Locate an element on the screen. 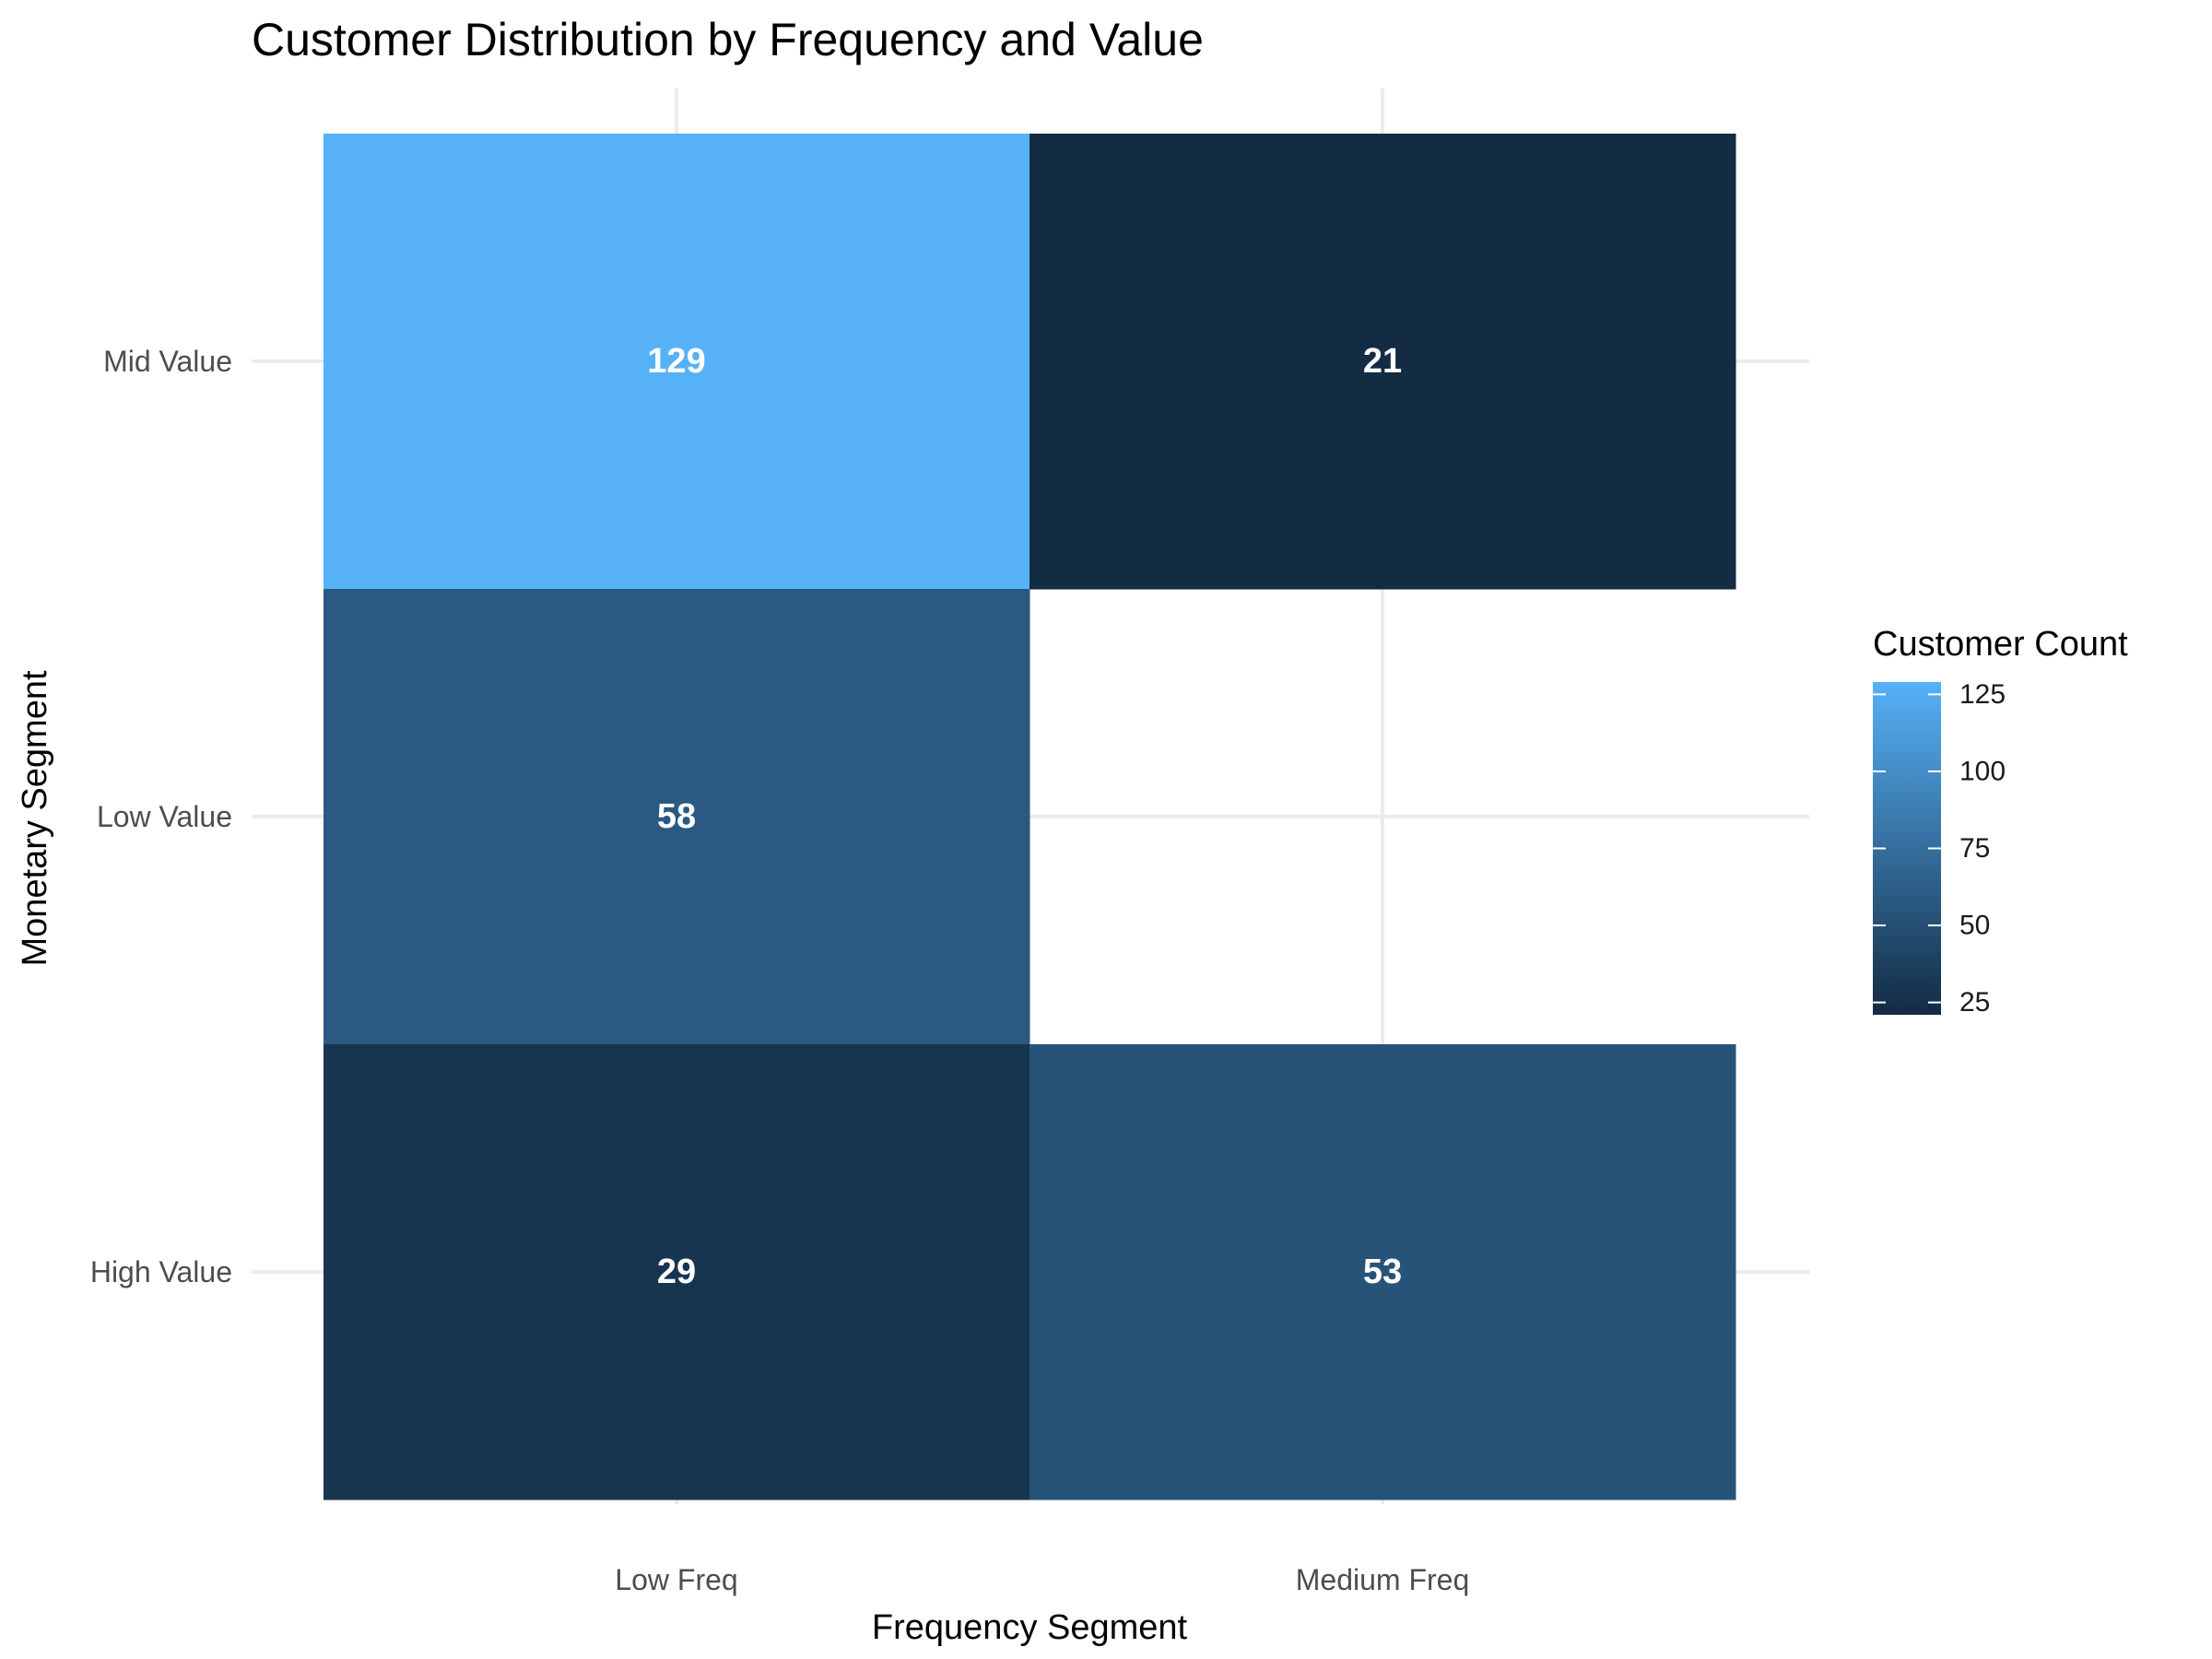 This screenshot has height=1659, width=2212. y-tick-label-high-value: High Value is located at coordinates (161, 1271).